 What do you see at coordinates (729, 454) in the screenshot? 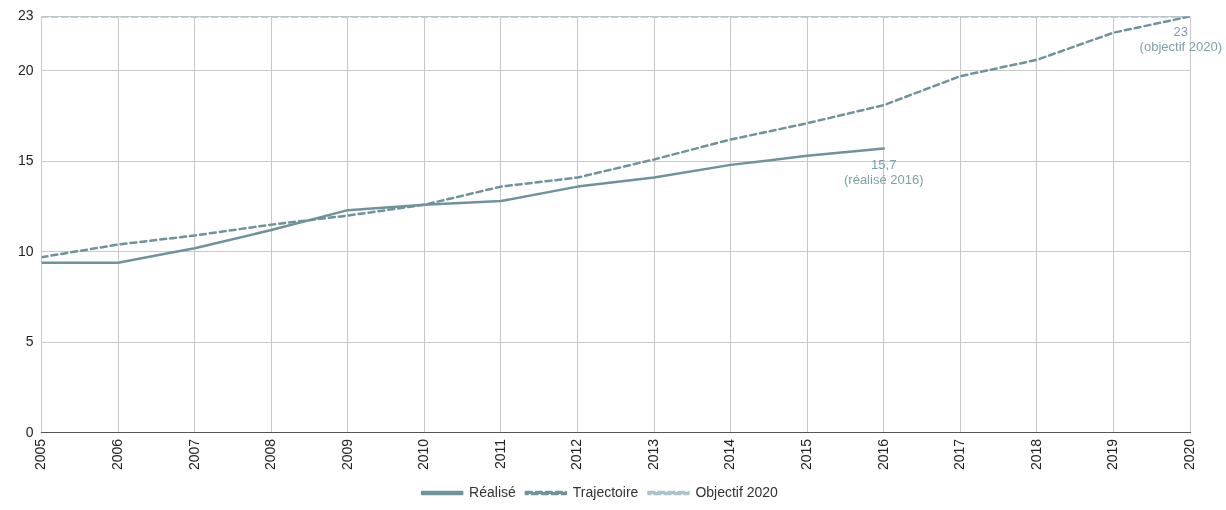
I see `x-tick-label: 2014` at bounding box center [729, 454].